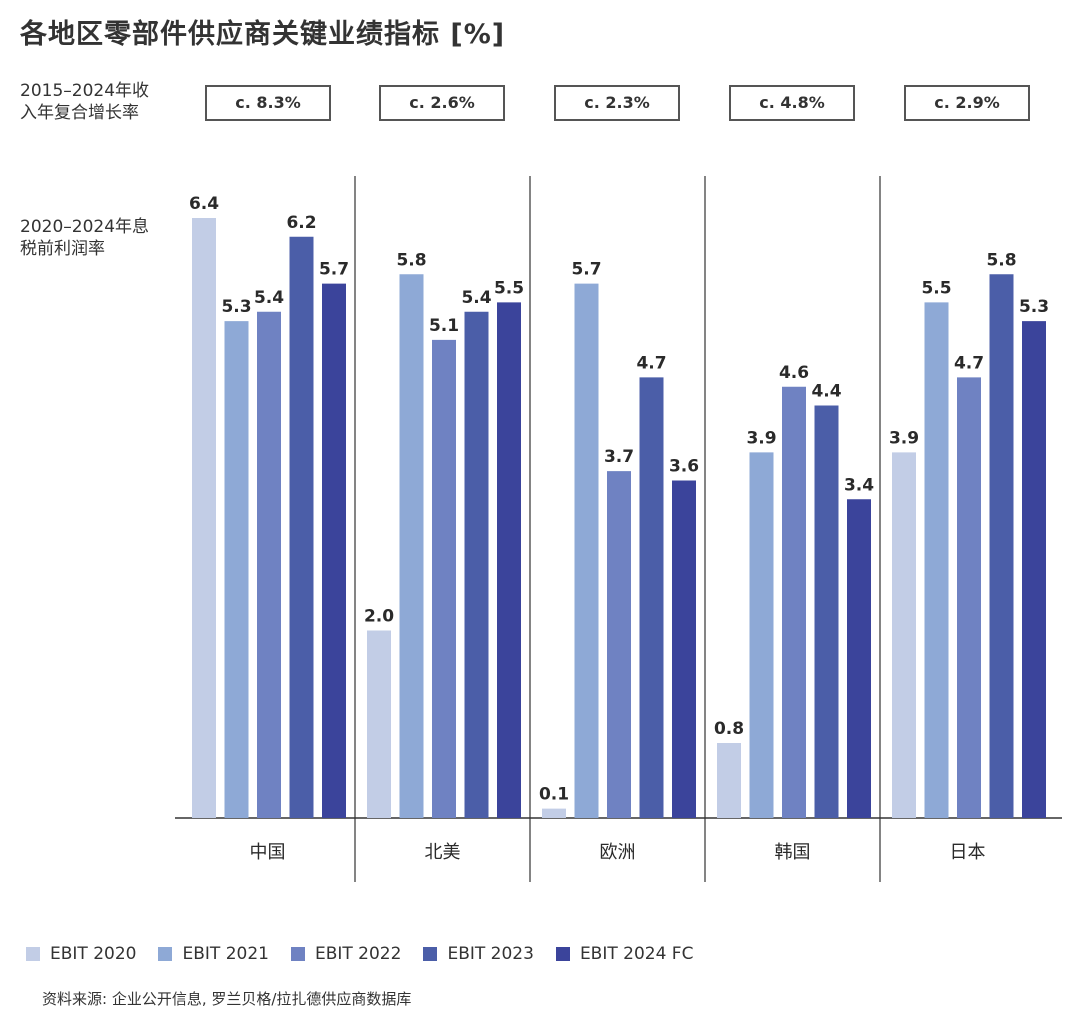 This screenshot has width=1080, height=1022. I want to click on legend-item-ebit-2022: EBIT 2022, so click(346, 954).